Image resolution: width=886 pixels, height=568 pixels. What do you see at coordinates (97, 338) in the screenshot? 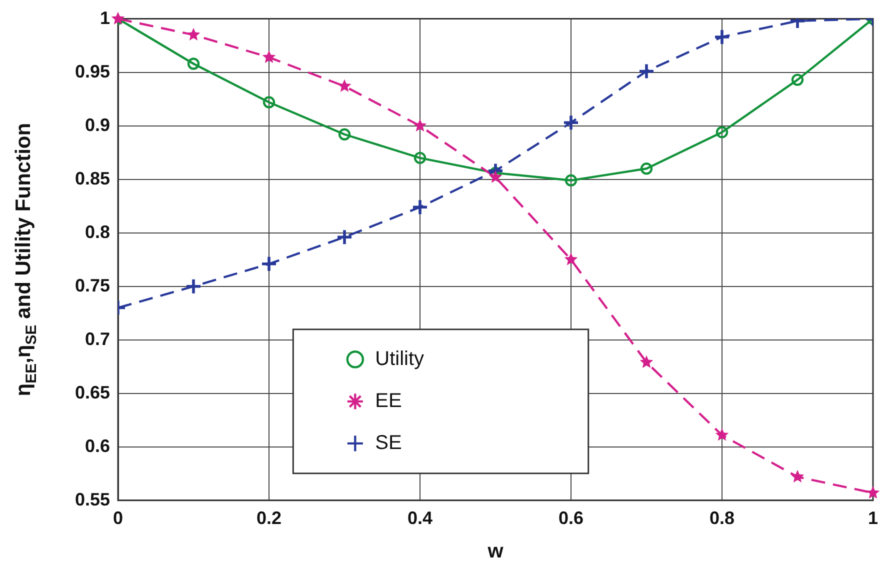
I see `y-tick-label: 0.7` at bounding box center [97, 338].